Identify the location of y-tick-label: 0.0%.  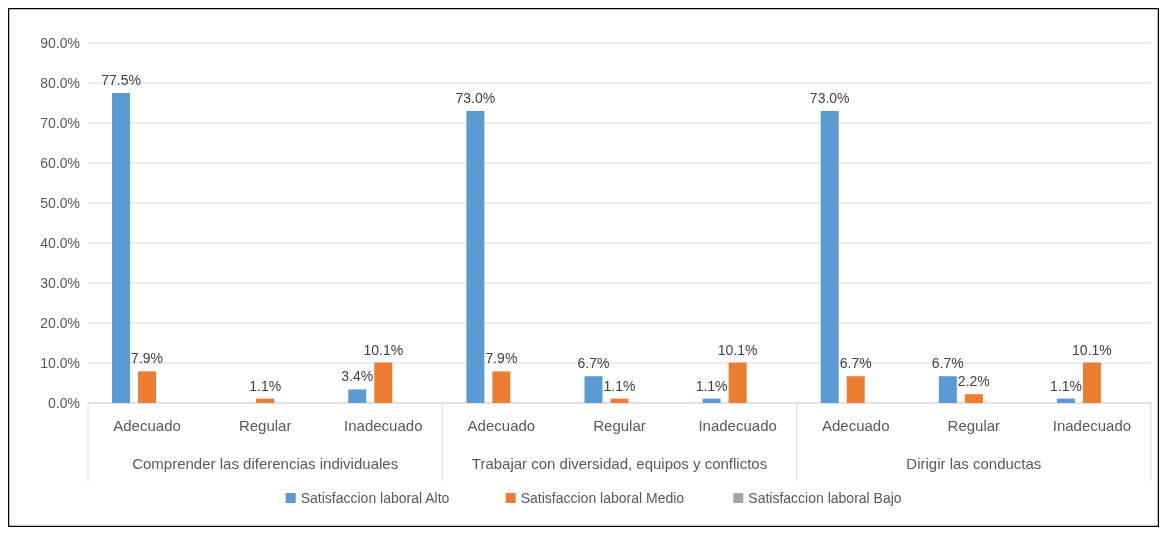
(64, 402).